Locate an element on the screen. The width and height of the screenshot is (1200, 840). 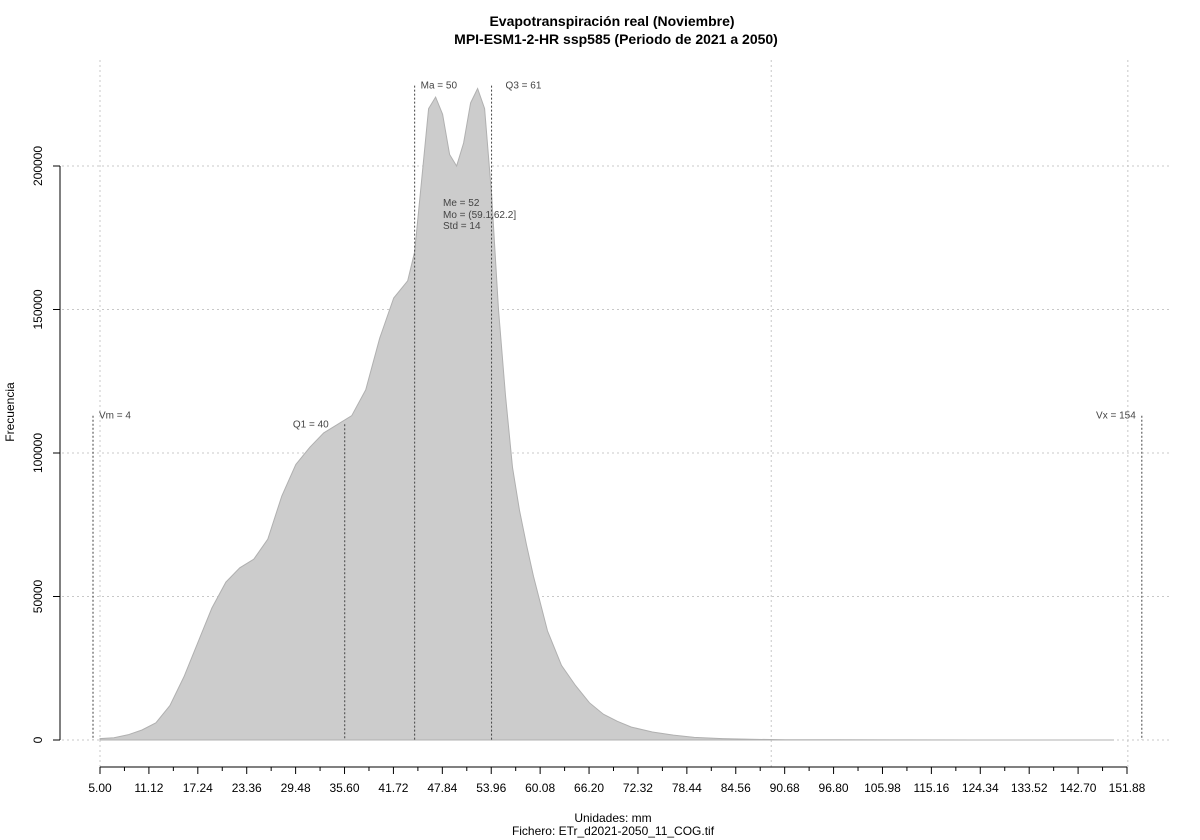
stat-label: Q1 = 40 is located at coordinates (311, 424).